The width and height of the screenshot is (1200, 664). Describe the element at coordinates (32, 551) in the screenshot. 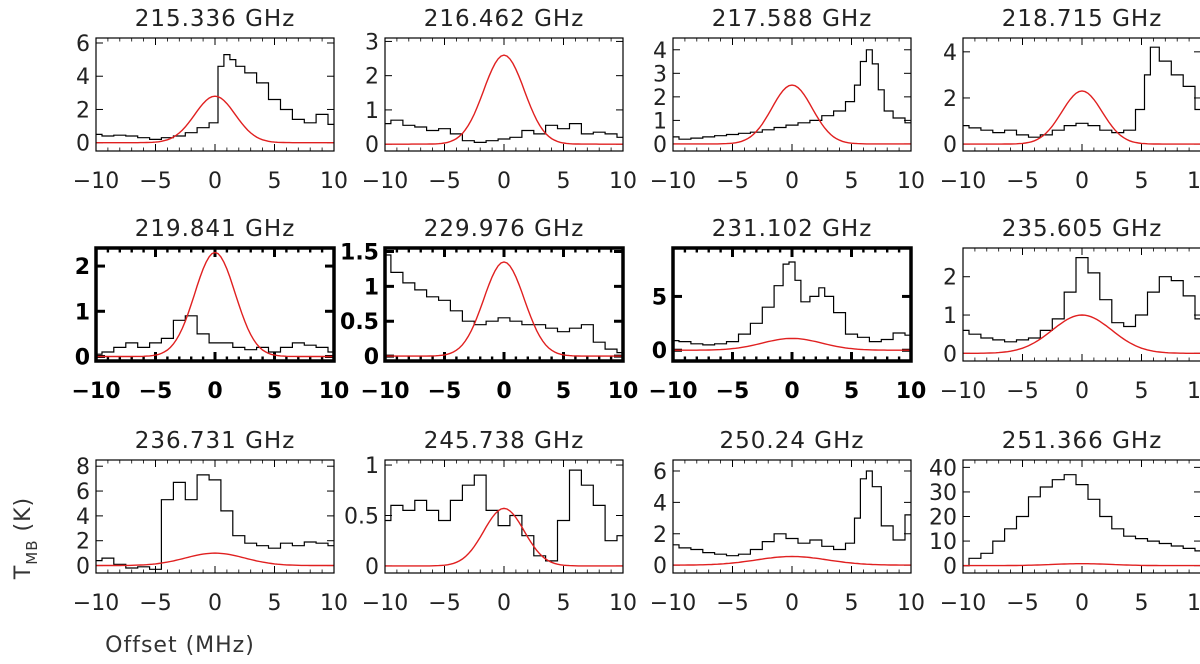

I see `y-axis-label-subscript: MB` at that location.